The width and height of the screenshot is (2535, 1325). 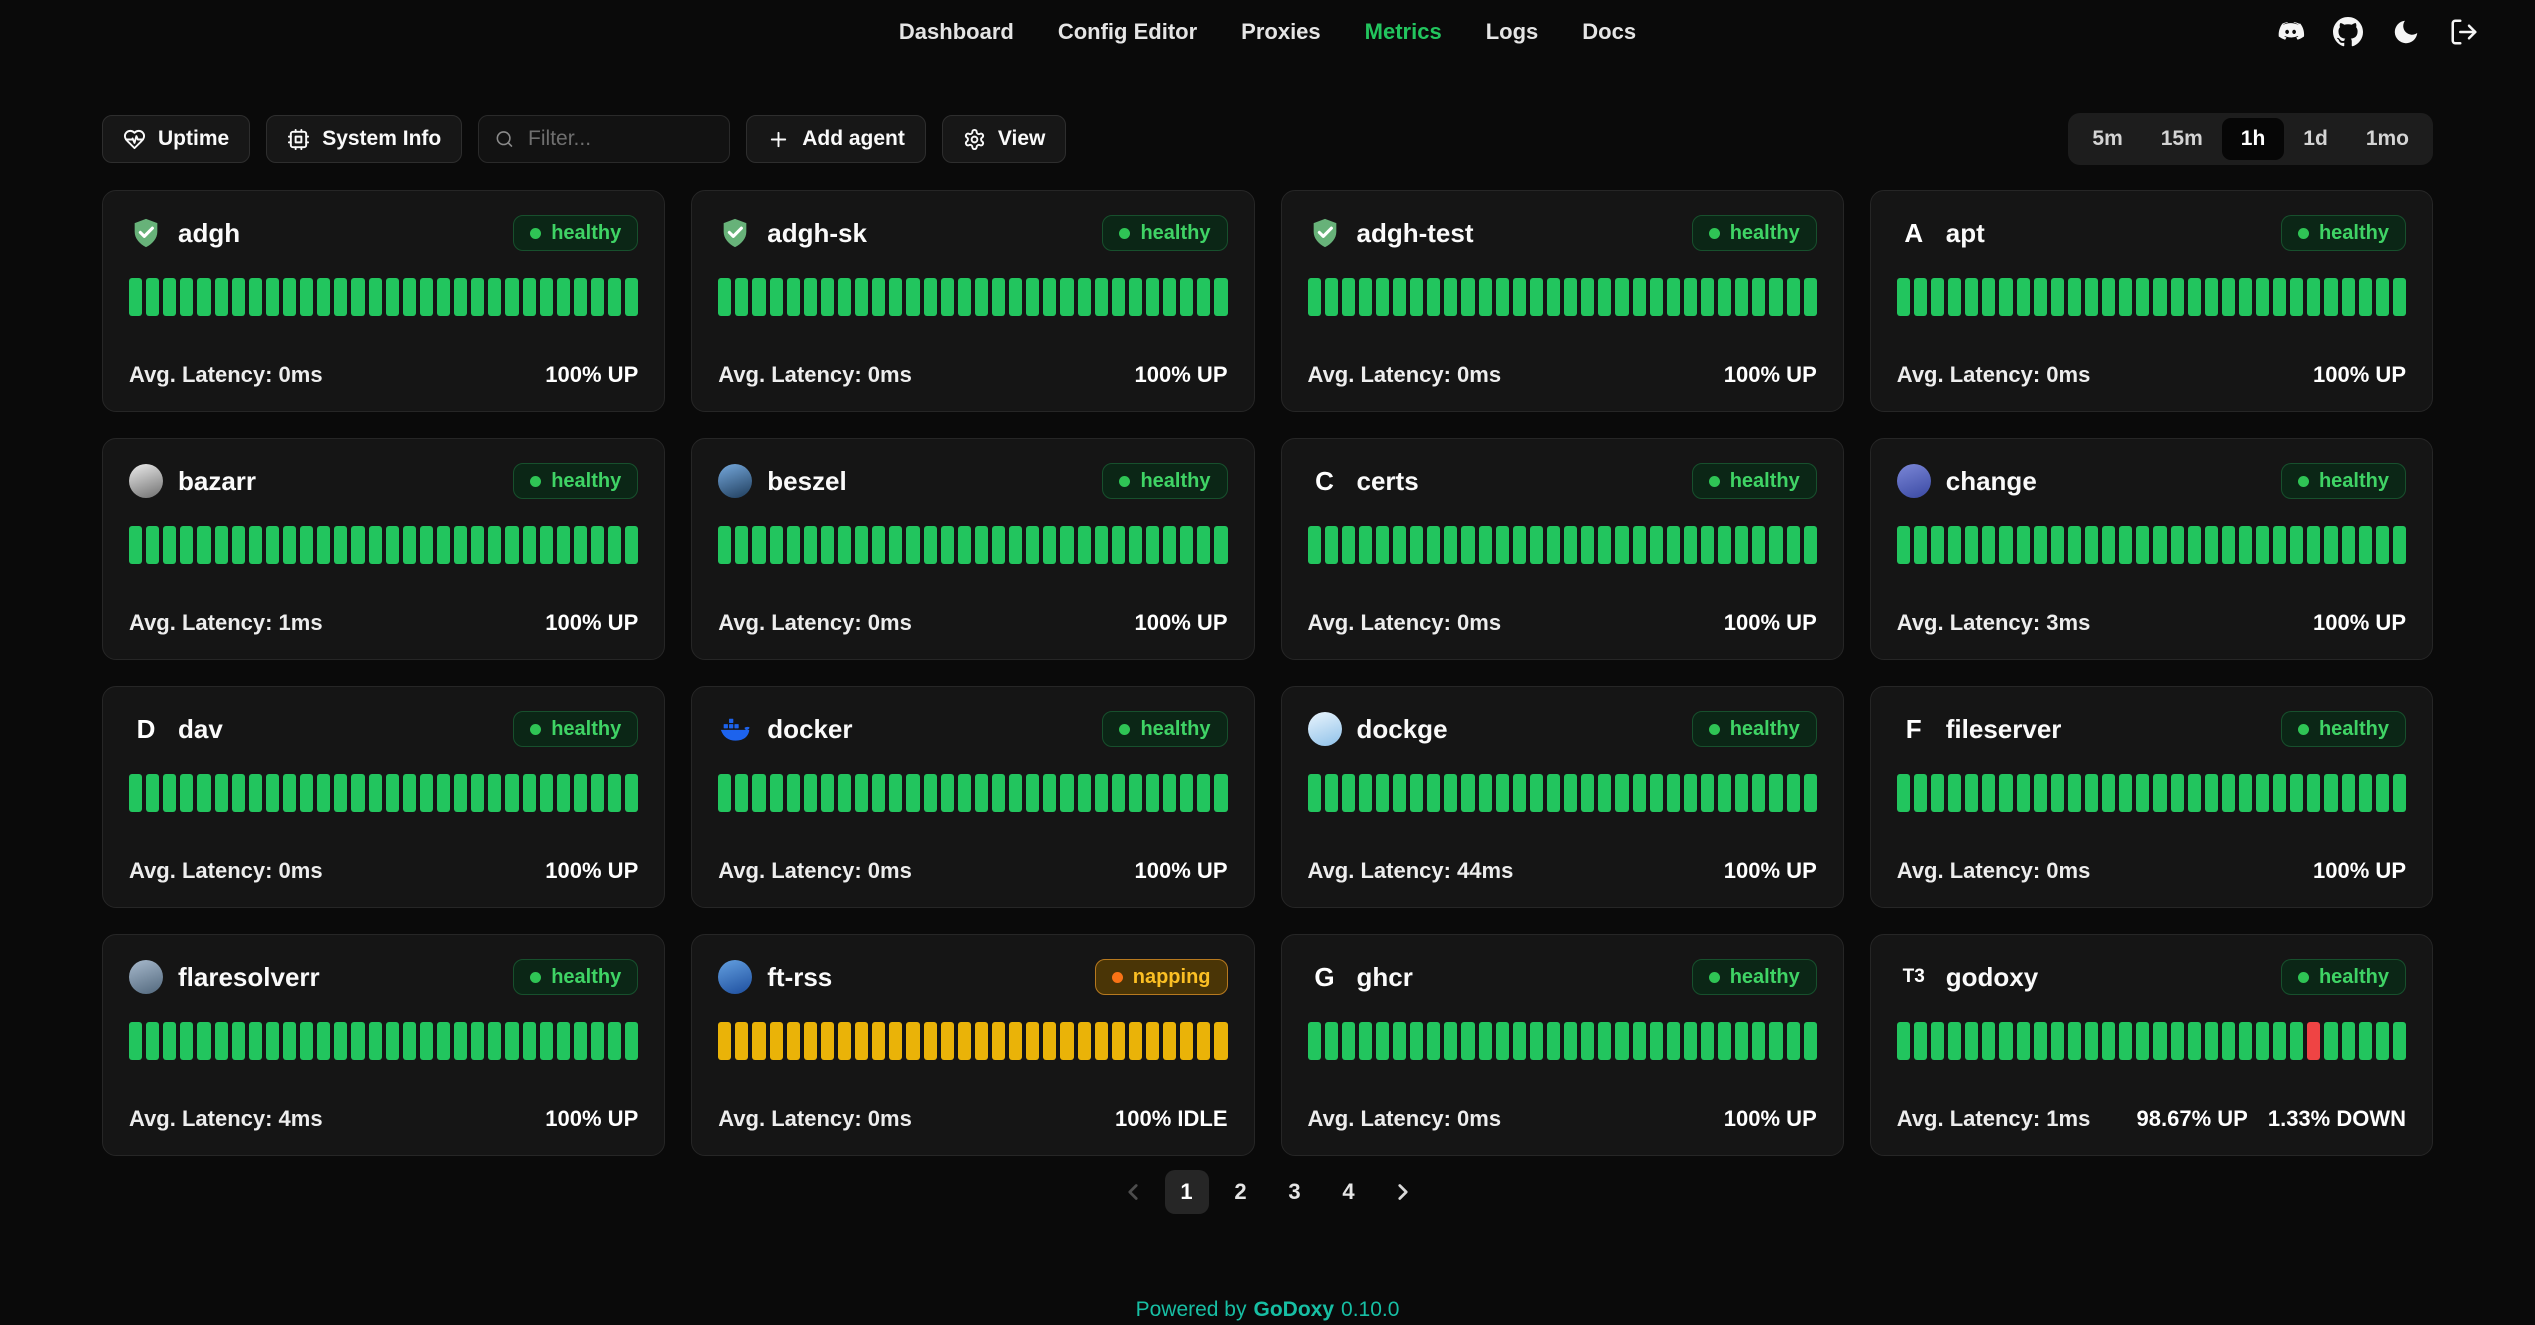 I want to click on time-range-15m: 15m, so click(x=2182, y=139).